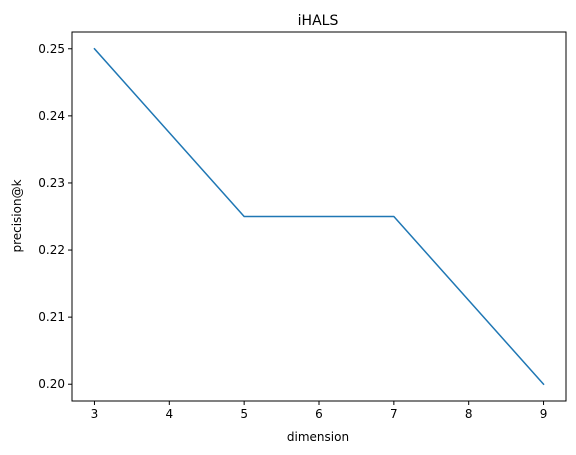 The width and height of the screenshot is (576, 455). Describe the element at coordinates (51, 49) in the screenshot. I see `y-tick-label: 0.25` at that location.